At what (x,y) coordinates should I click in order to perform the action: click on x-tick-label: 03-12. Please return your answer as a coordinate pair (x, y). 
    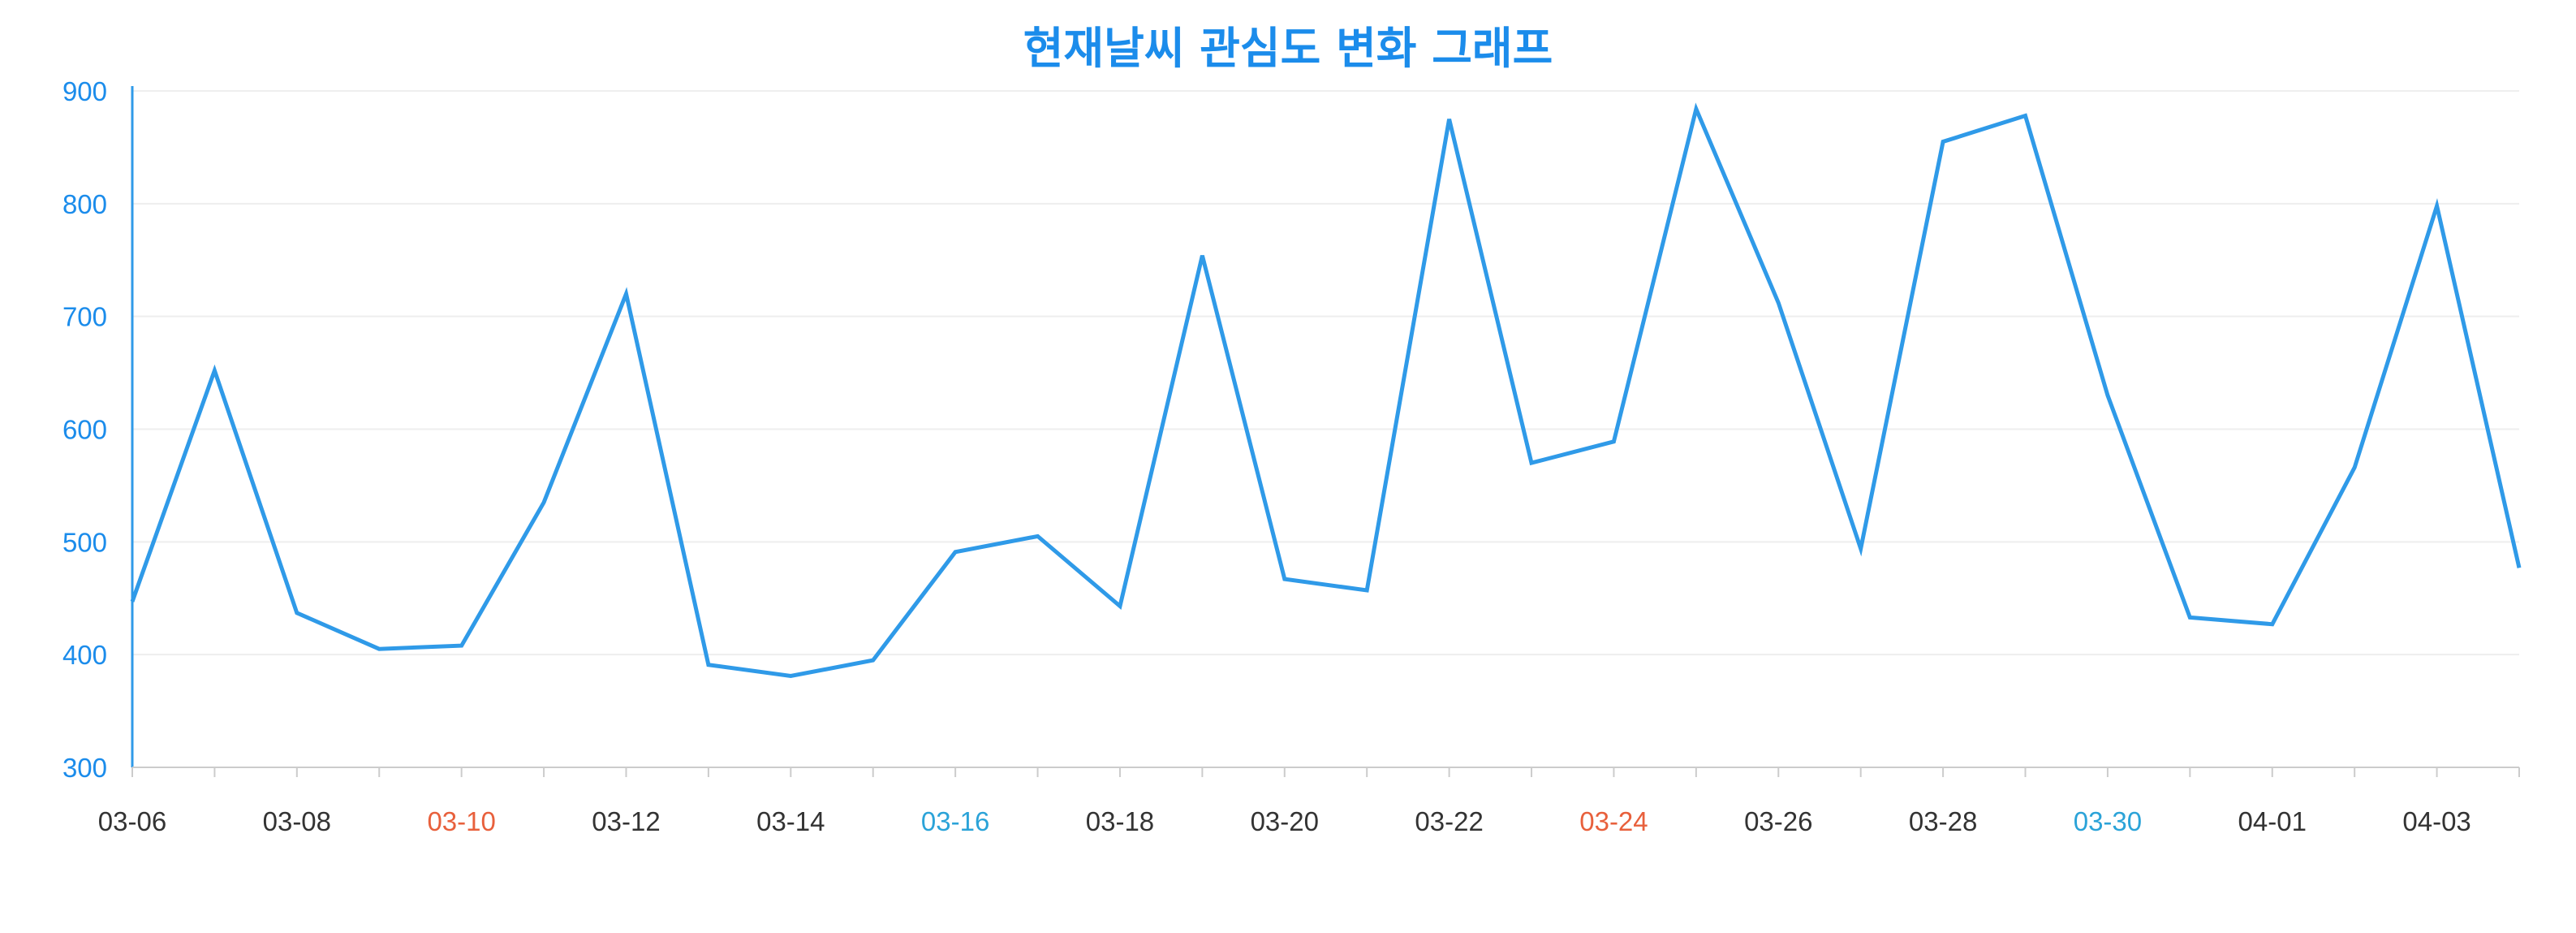
    Looking at the image, I should click on (626, 821).